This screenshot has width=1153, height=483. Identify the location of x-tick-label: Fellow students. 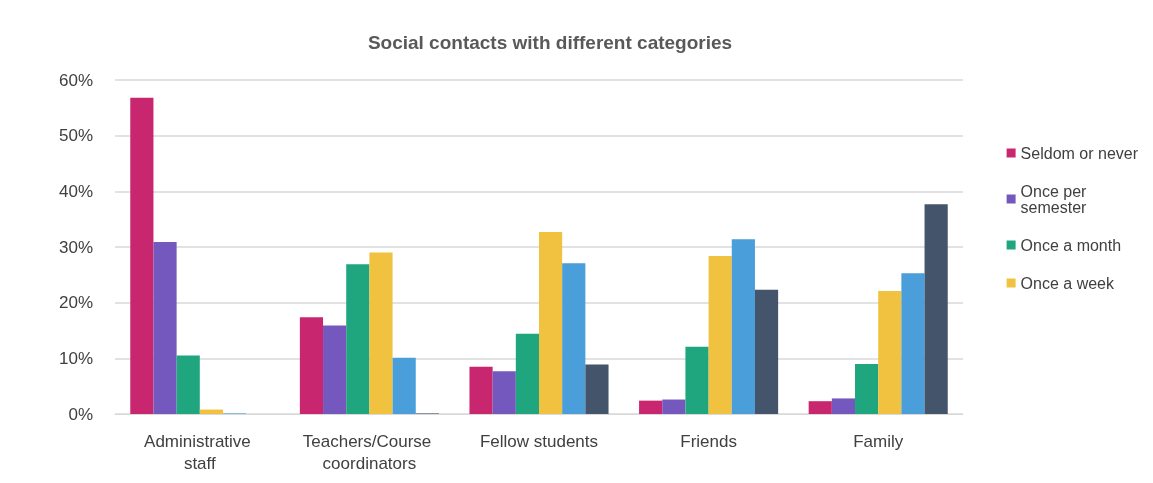
(539, 441).